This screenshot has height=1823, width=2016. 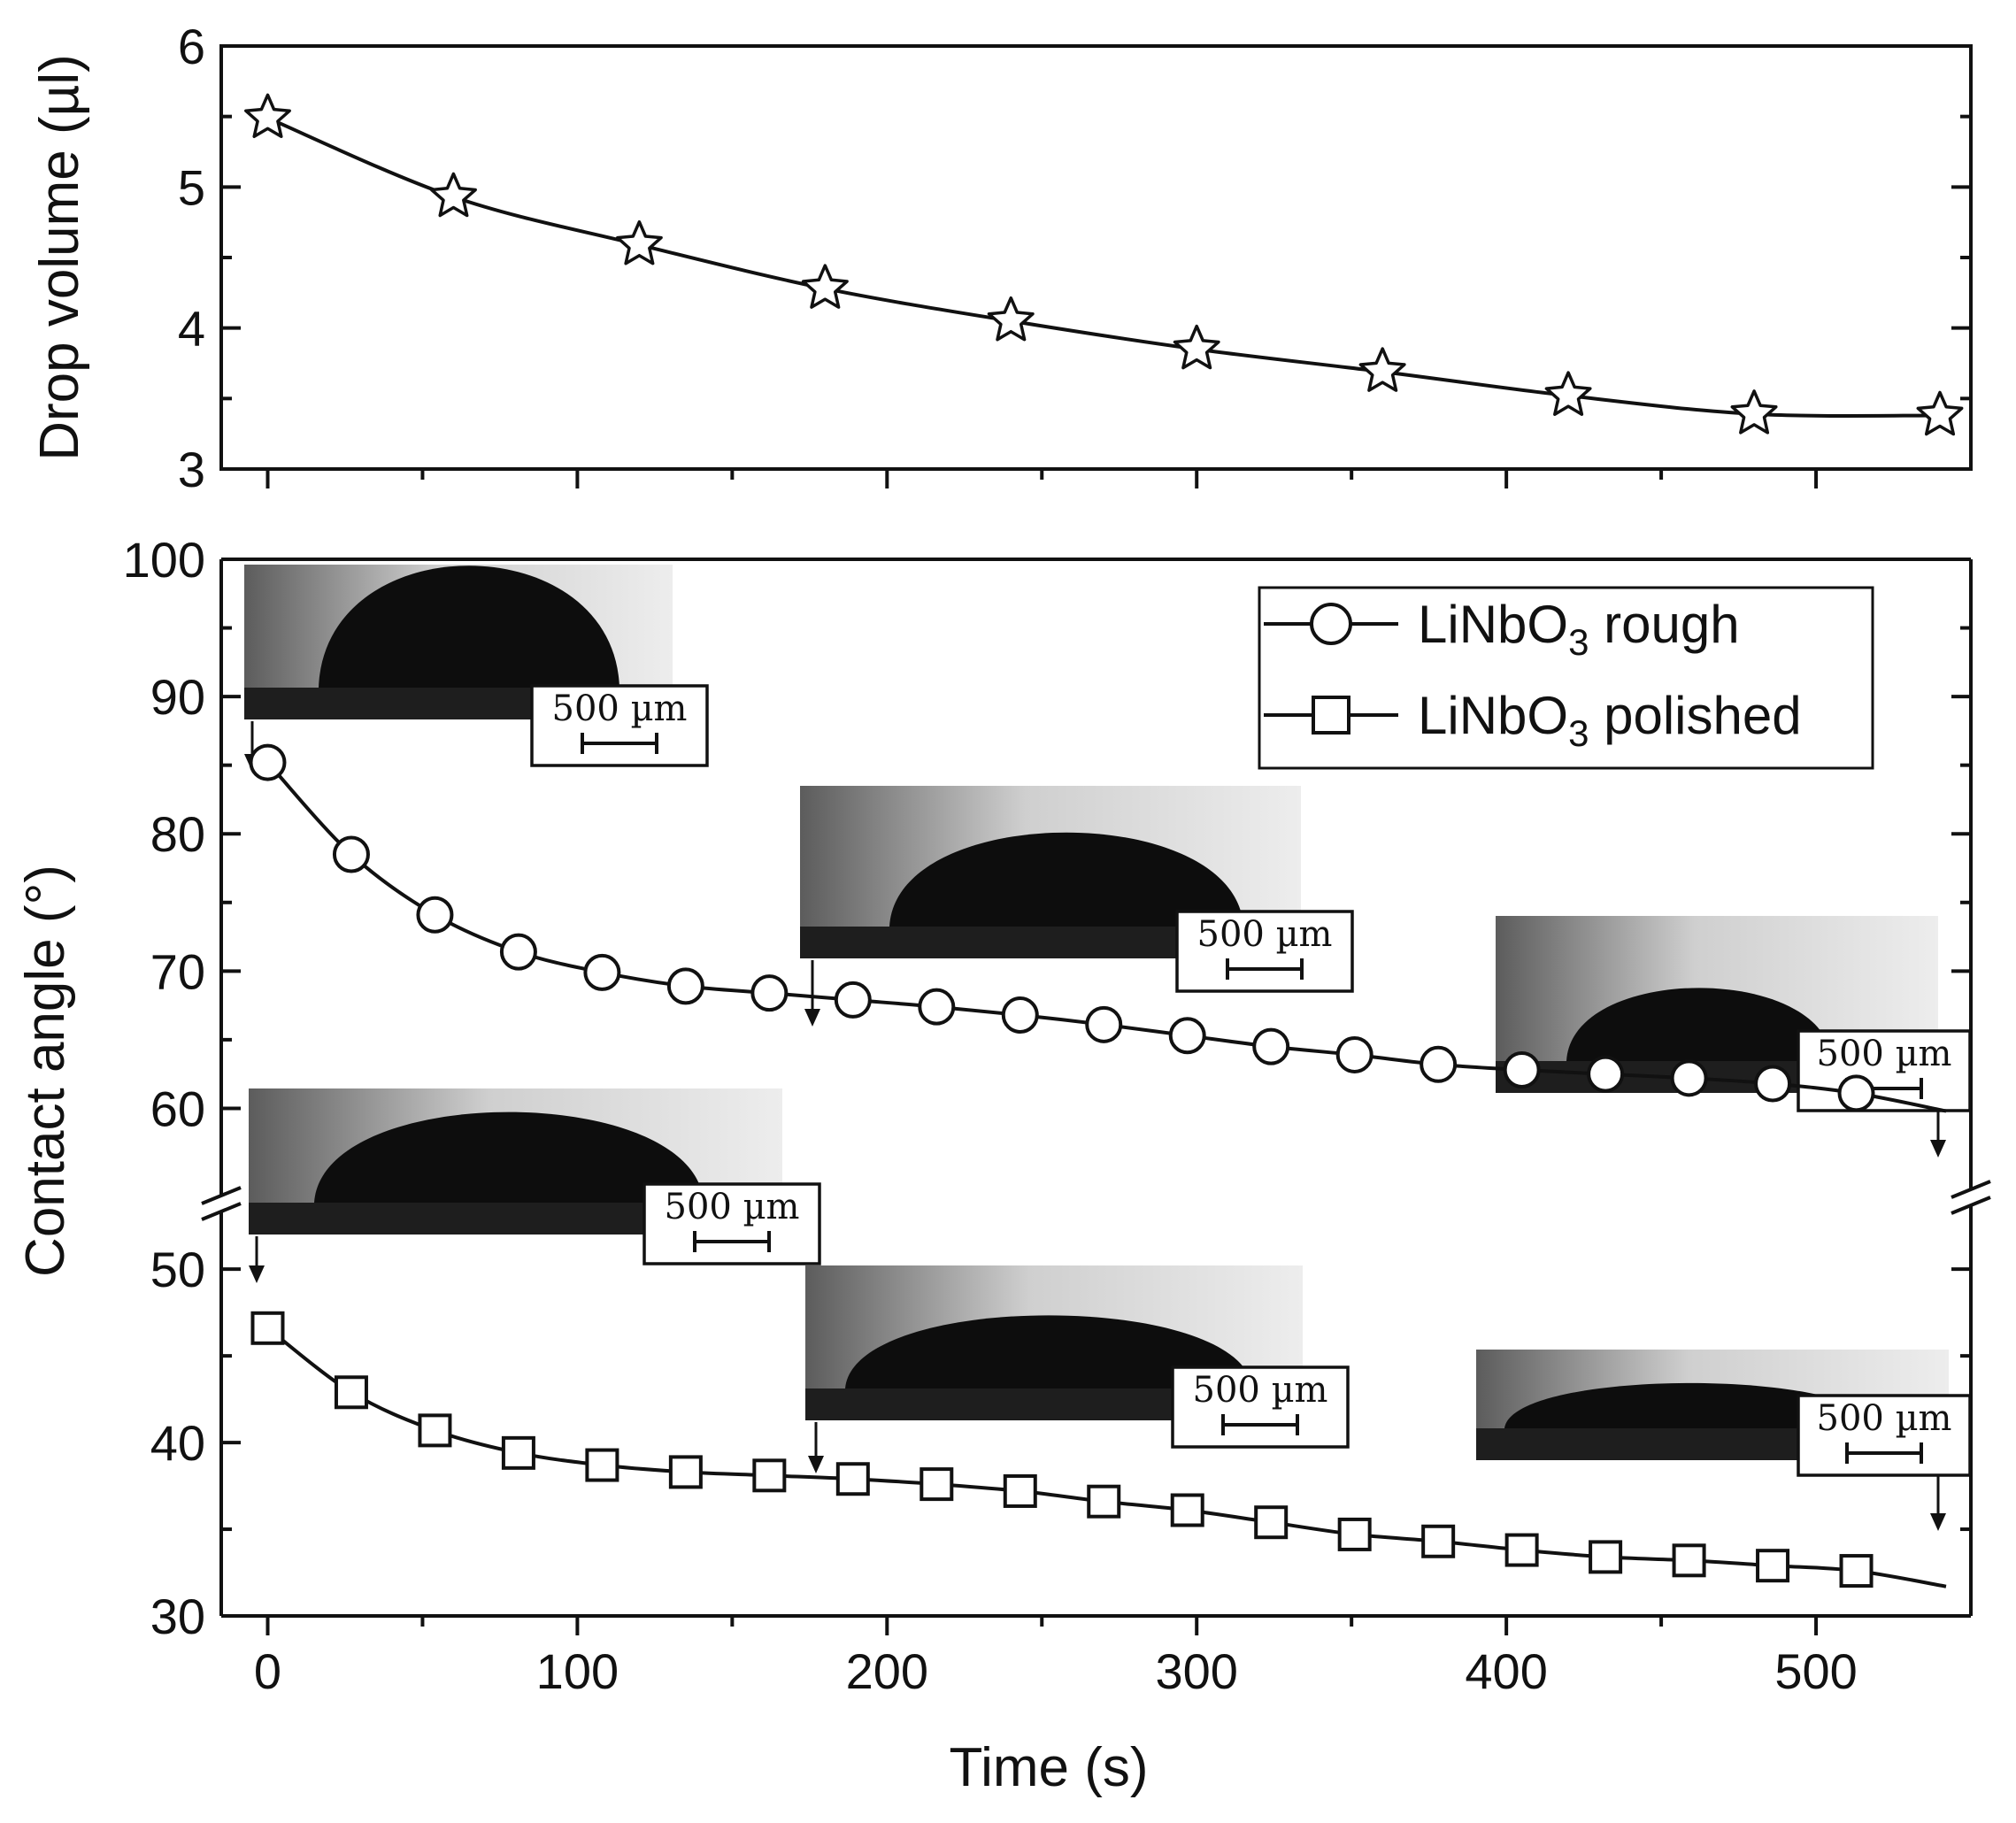 What do you see at coordinates (191, 187) in the screenshot?
I see `drop-volume-y-tick-label: 5` at bounding box center [191, 187].